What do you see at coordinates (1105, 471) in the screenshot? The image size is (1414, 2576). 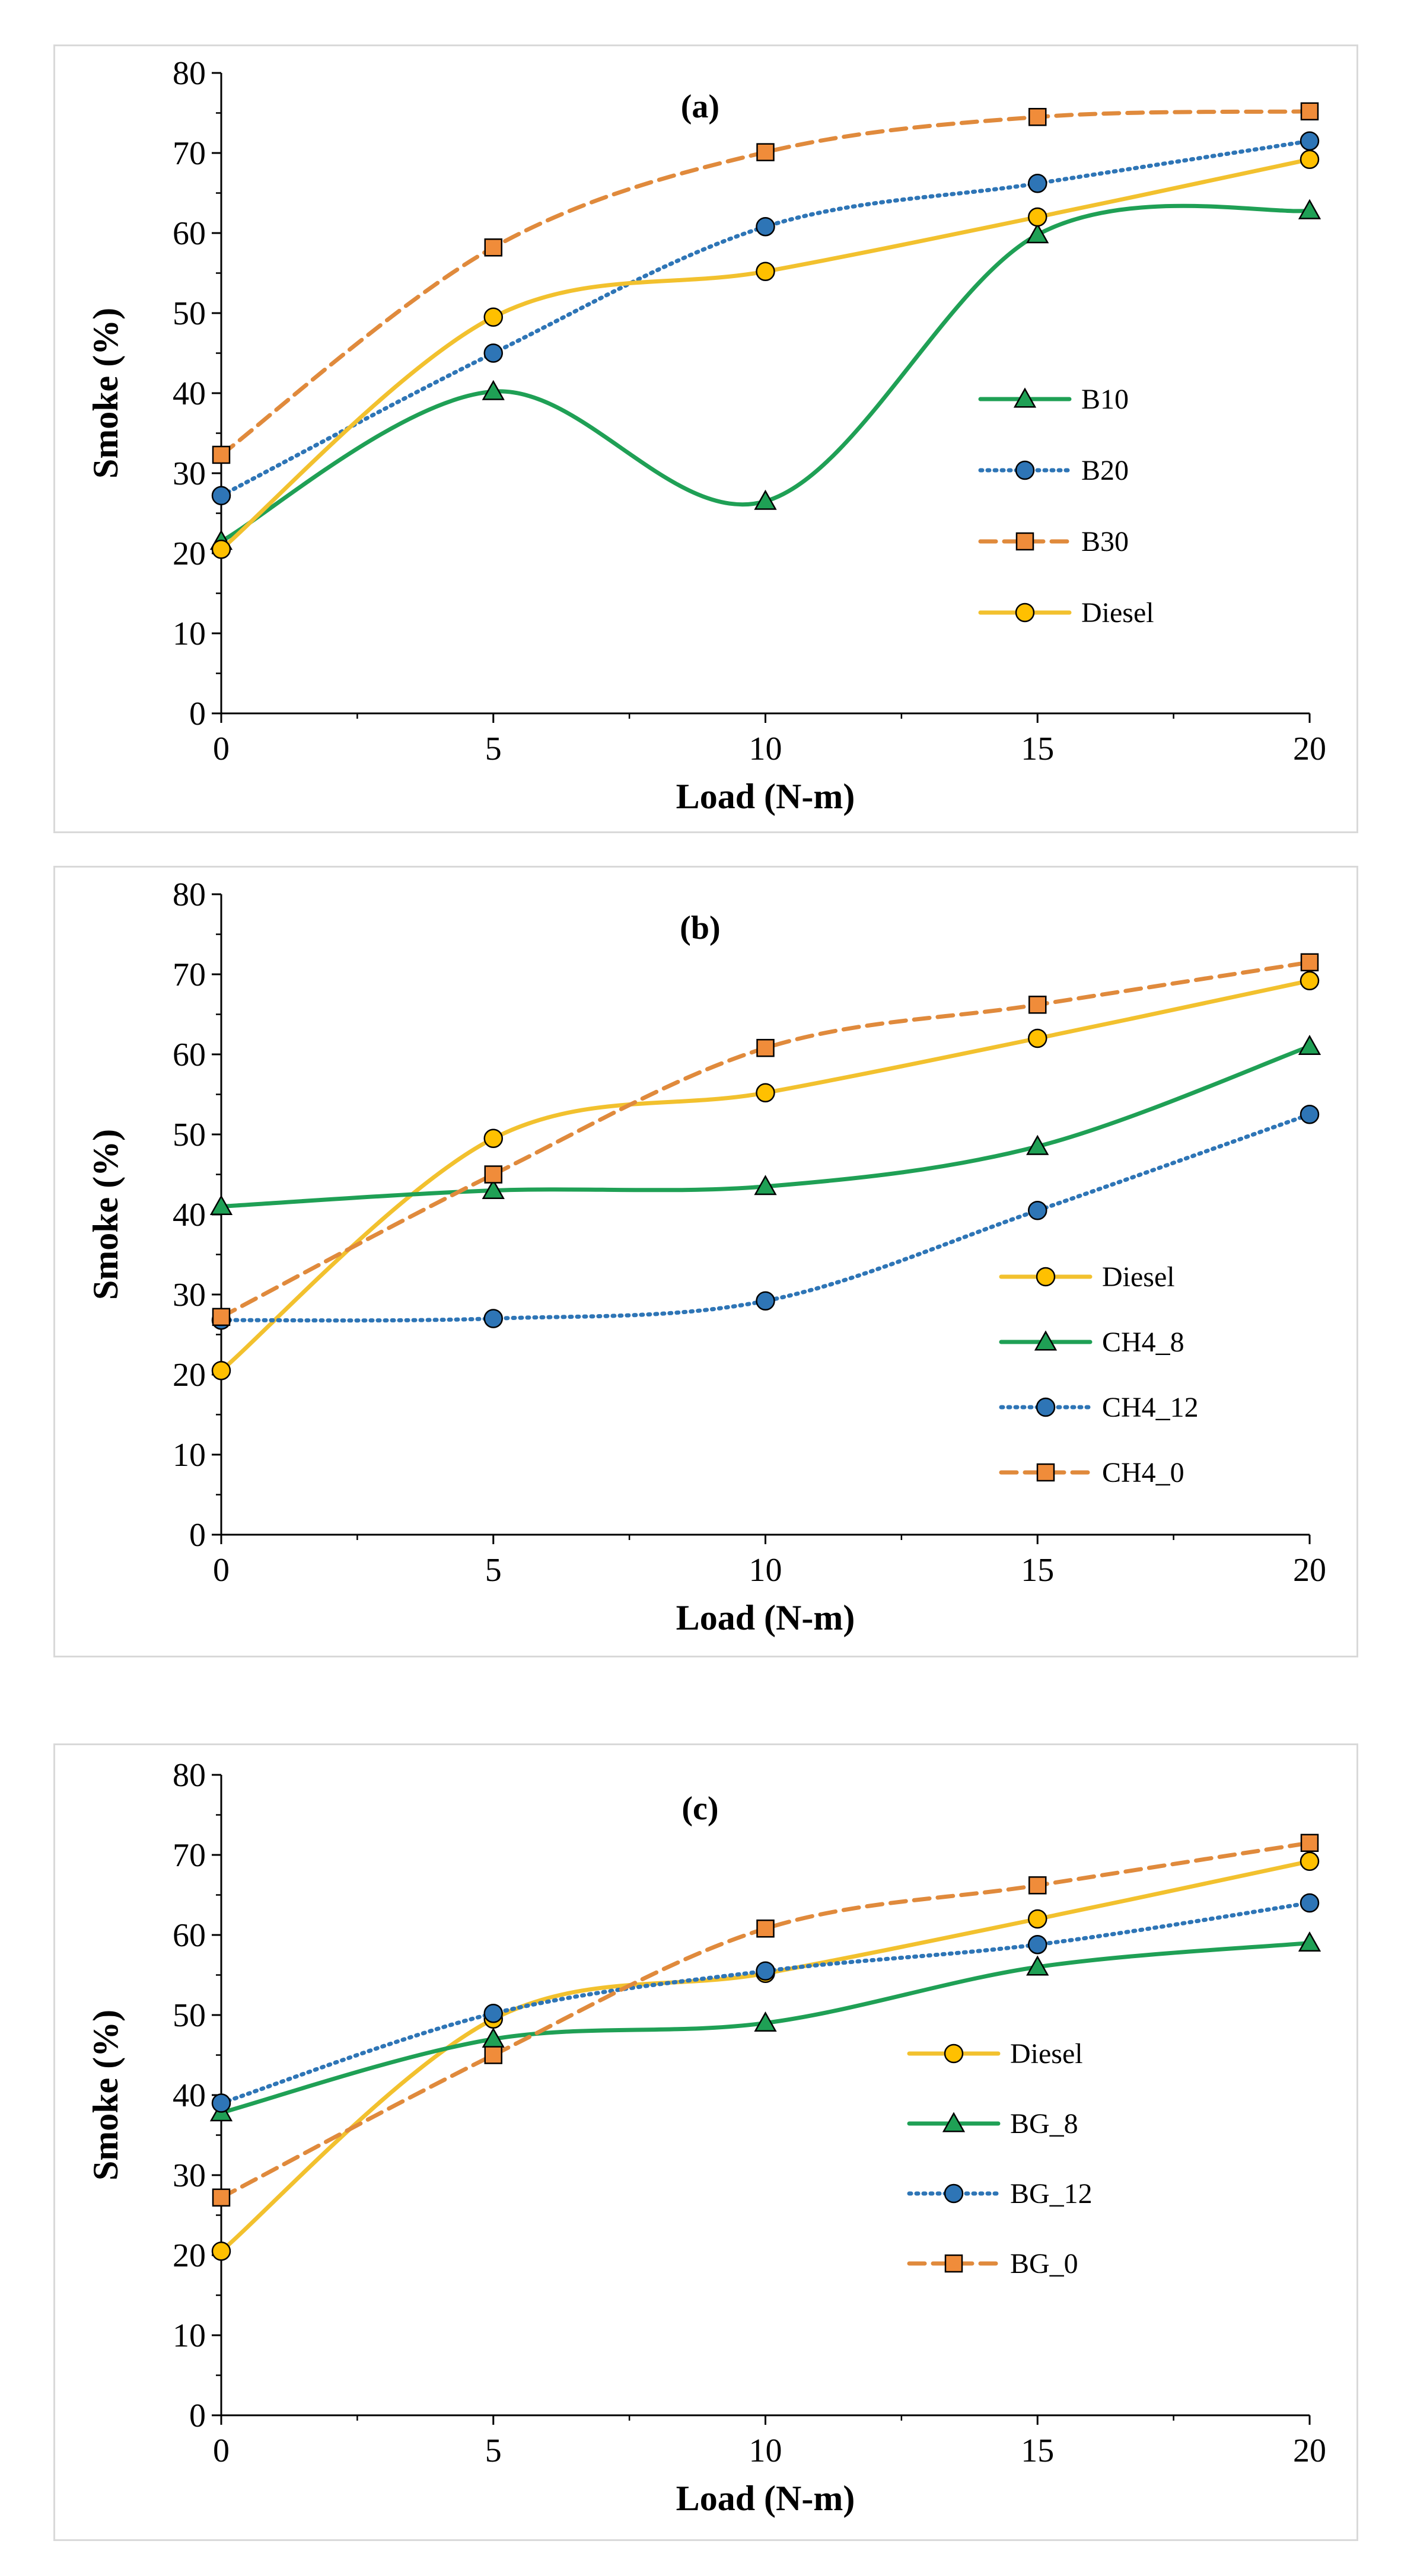 I see `legend-label-b20: B20` at bounding box center [1105, 471].